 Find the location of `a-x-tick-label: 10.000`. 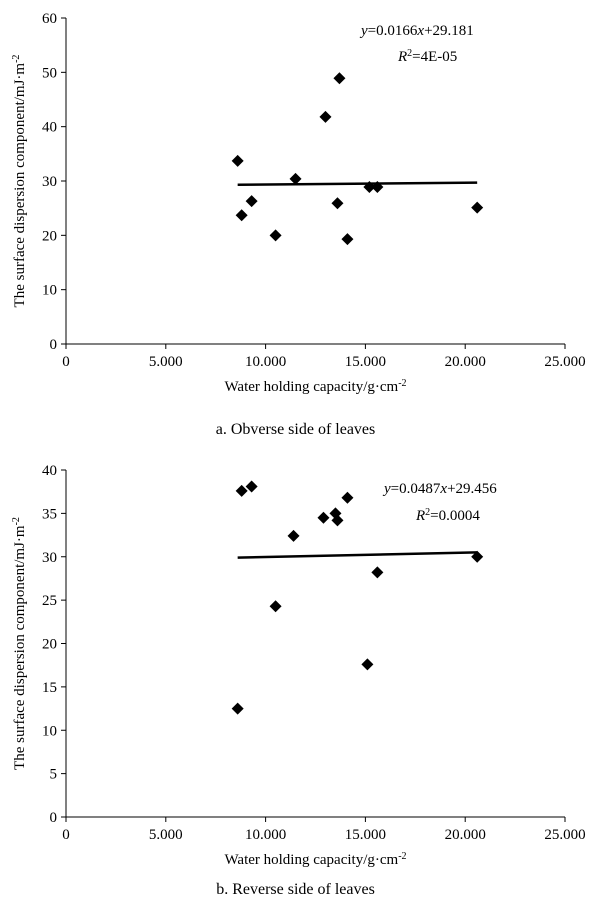

a-x-tick-label: 10.000 is located at coordinates (265, 362).